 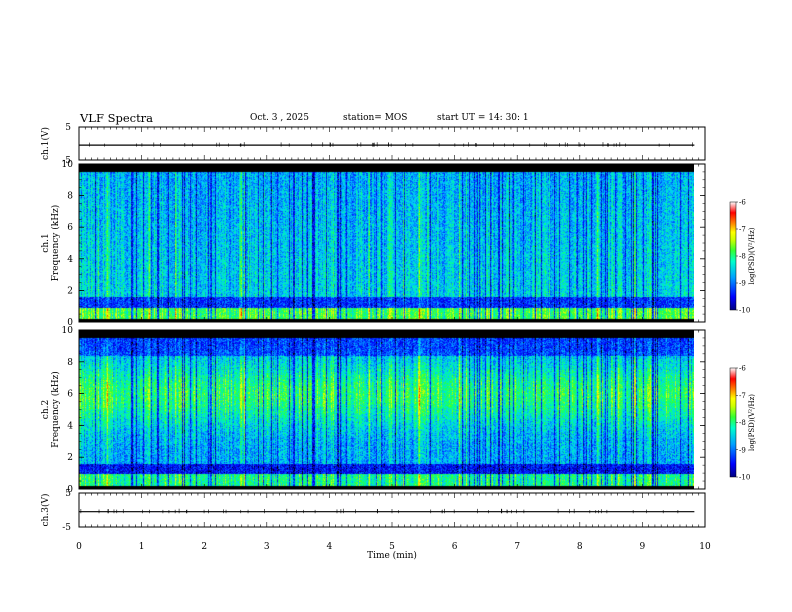 What do you see at coordinates (46, 242) in the screenshot?
I see `ylabel-channel: ch.1` at bounding box center [46, 242].